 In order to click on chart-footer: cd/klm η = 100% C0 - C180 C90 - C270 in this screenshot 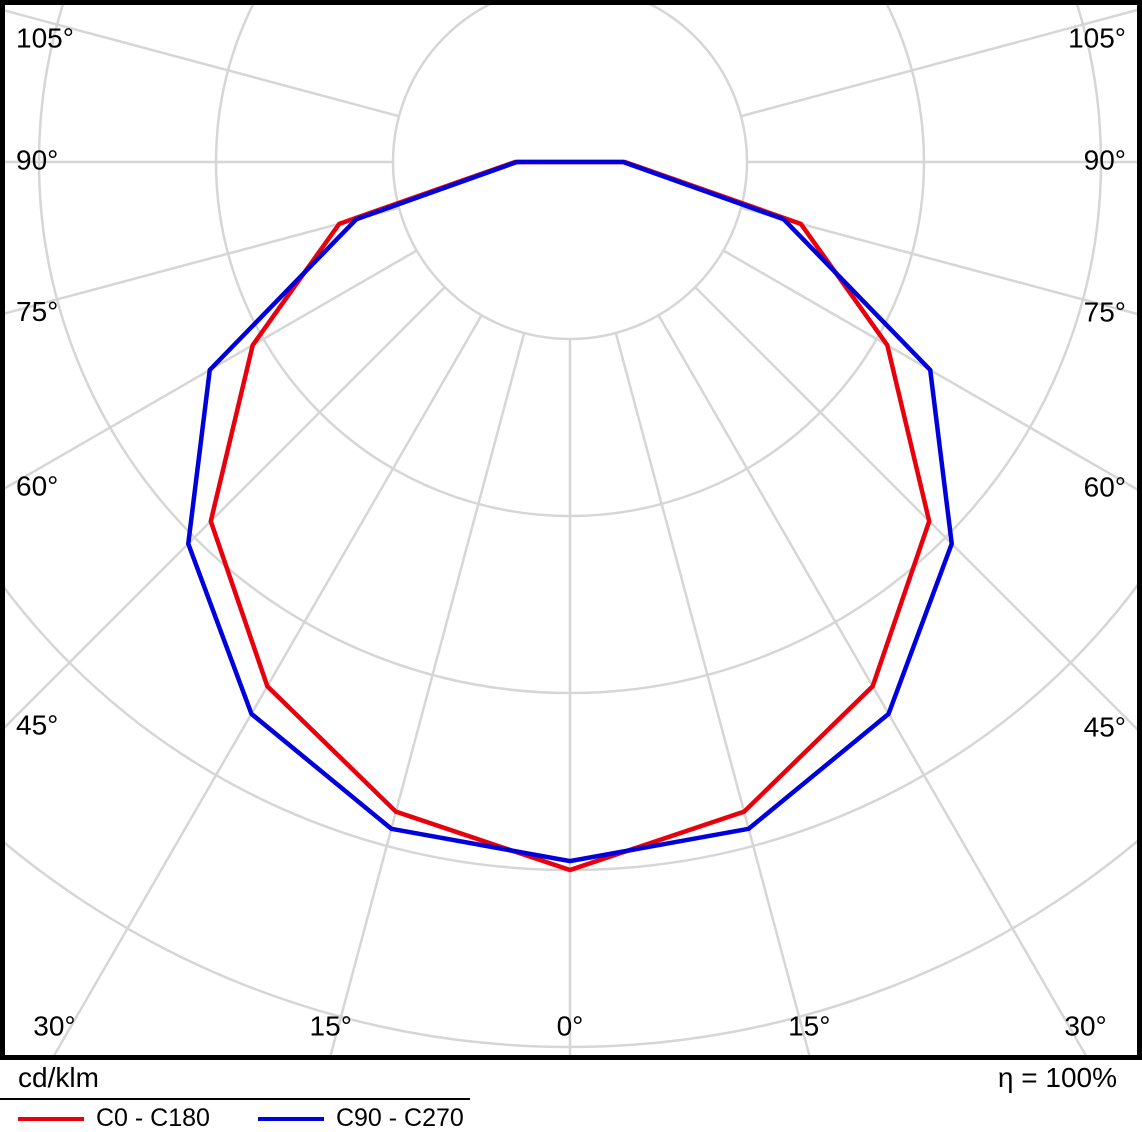, I will do `click(571, 1096)`.